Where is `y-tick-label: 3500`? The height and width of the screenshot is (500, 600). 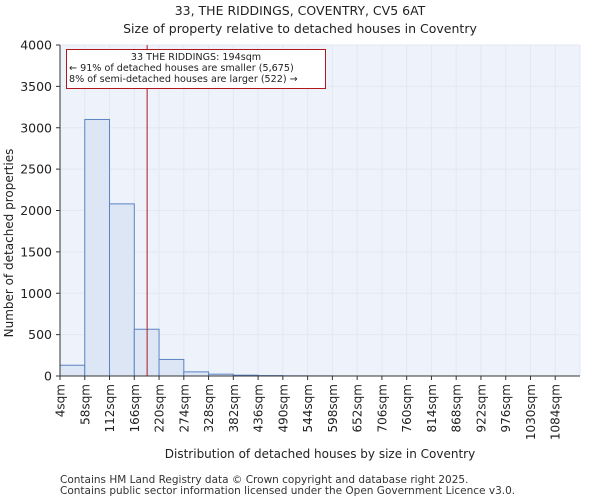
y-tick-label: 3500 is located at coordinates (36, 86).